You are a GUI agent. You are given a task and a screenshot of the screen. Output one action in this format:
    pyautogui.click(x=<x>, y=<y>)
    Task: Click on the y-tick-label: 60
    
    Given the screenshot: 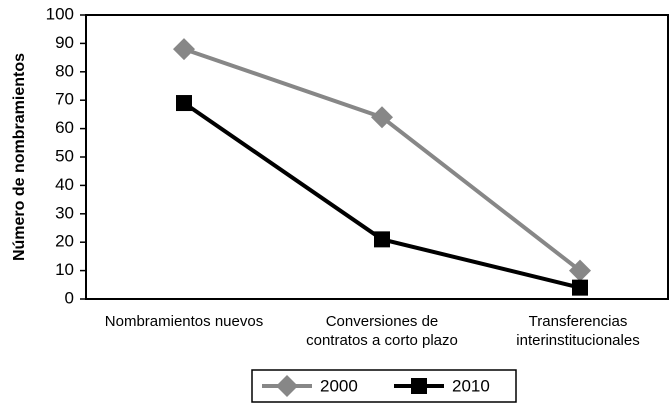 What is the action you would take?
    pyautogui.click(x=64, y=127)
    